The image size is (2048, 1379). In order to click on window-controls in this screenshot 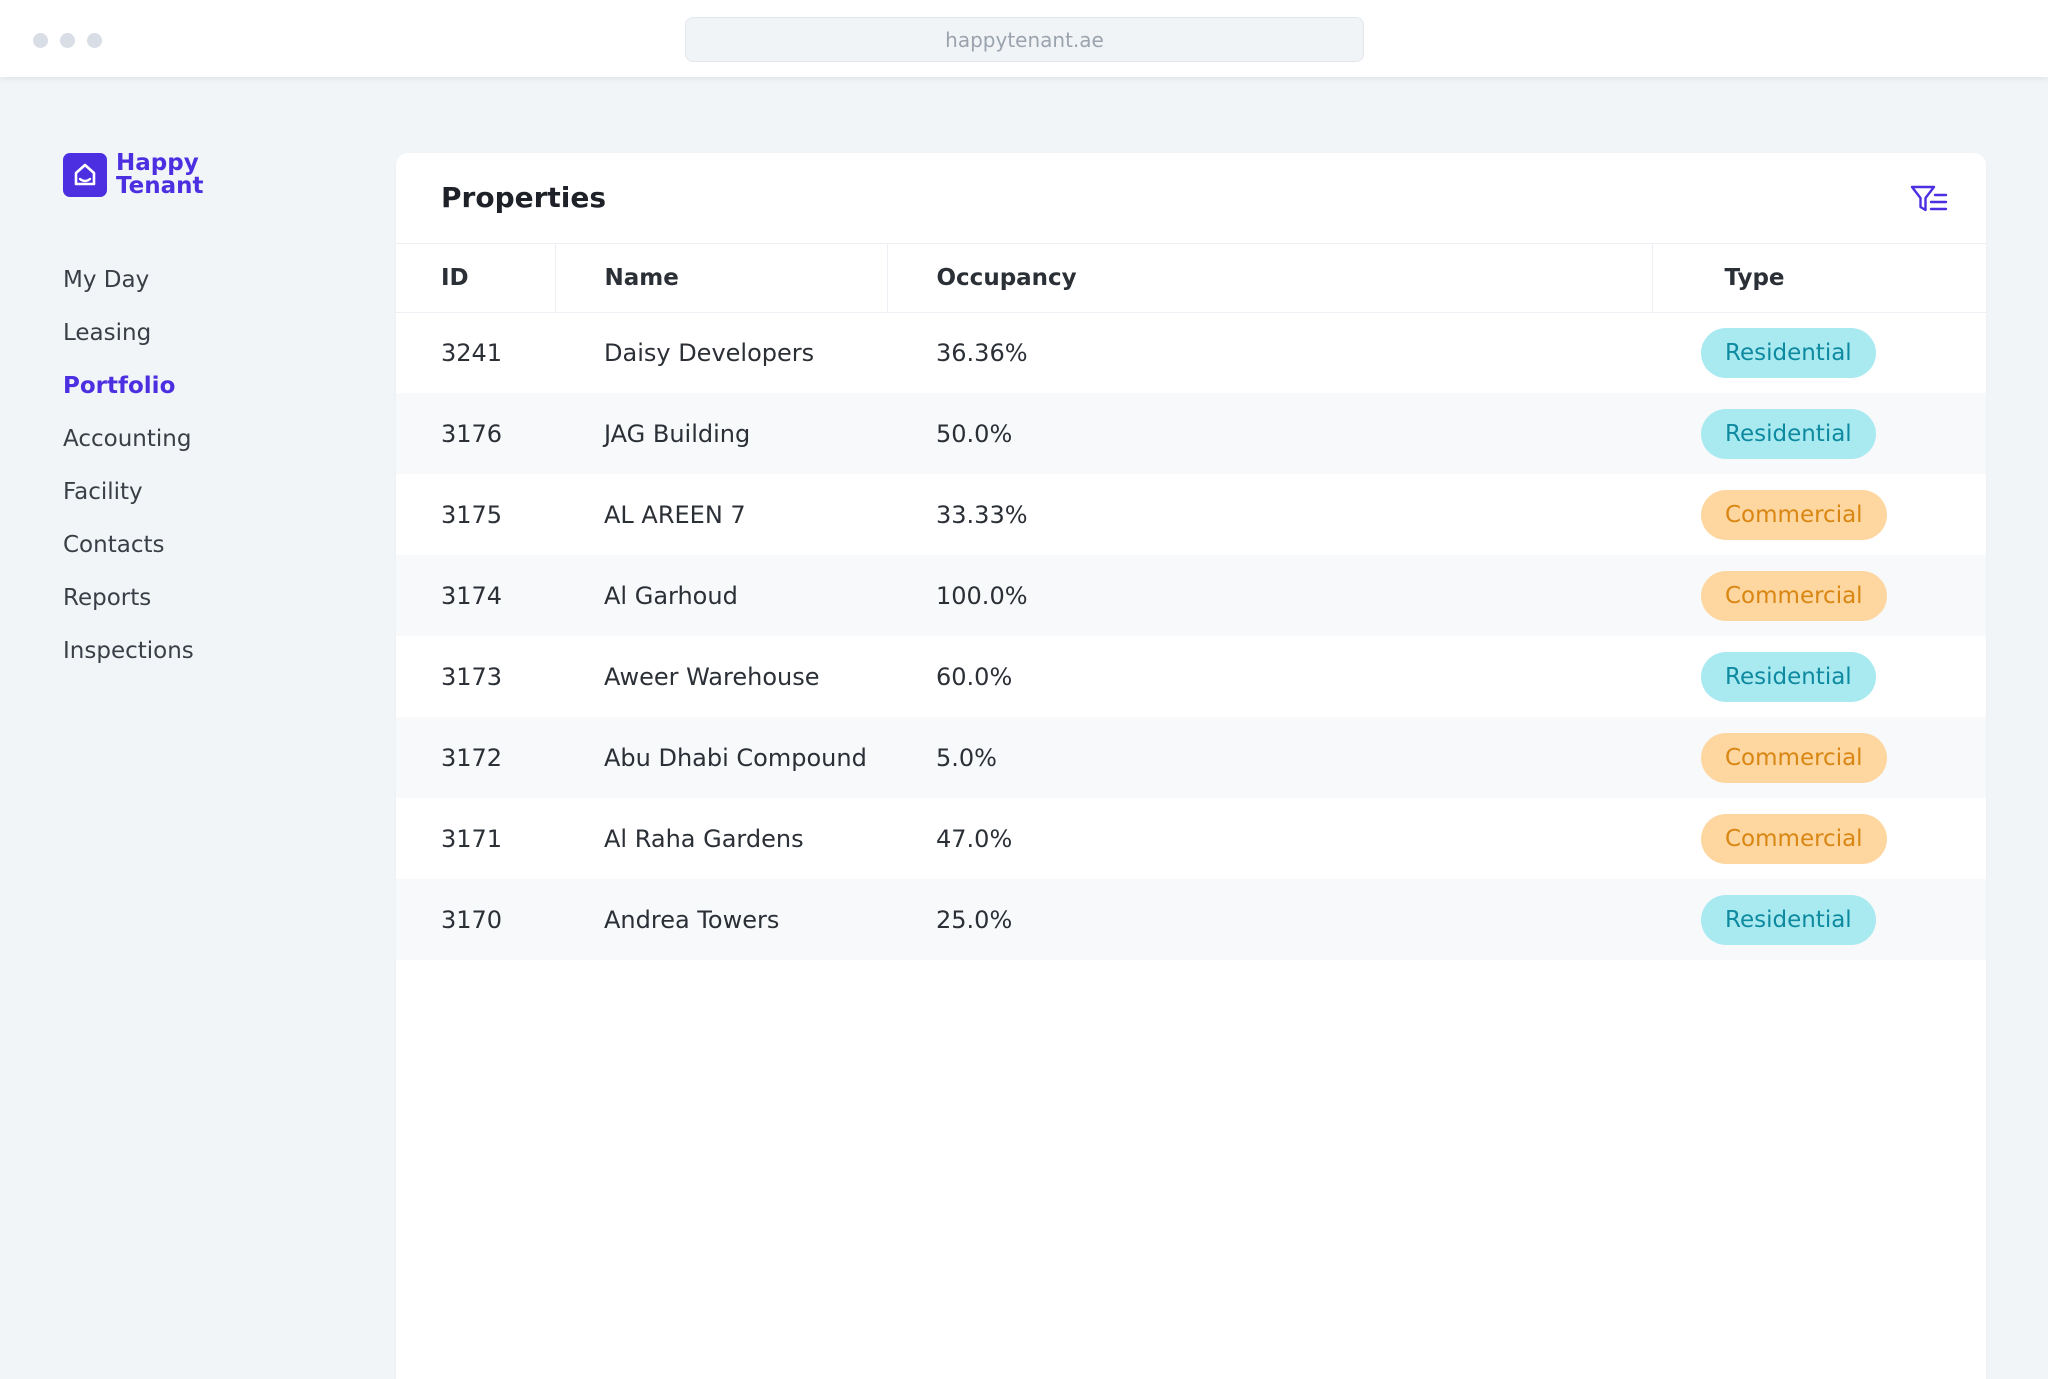, I will do `click(67, 40)`.